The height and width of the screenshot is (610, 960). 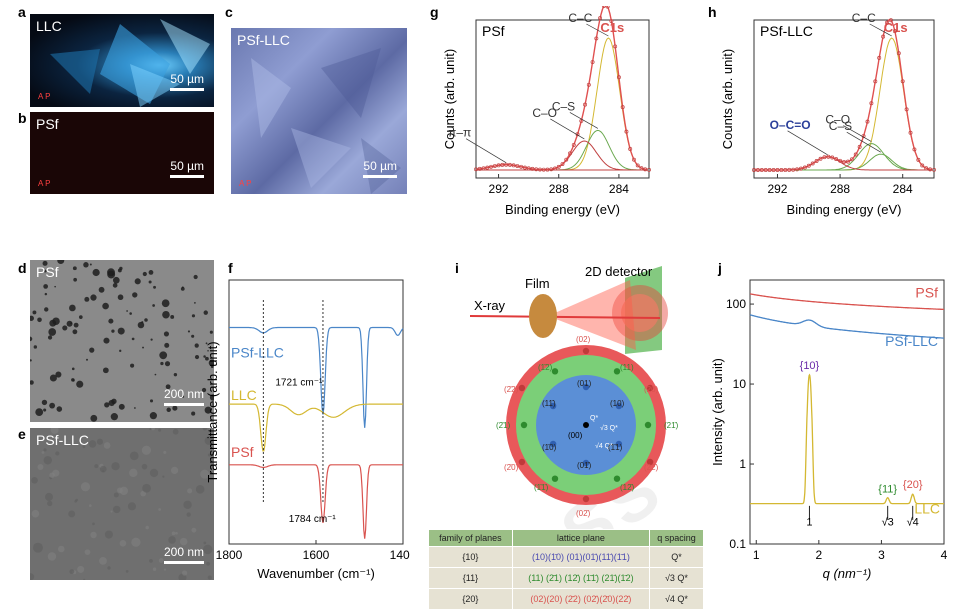 I want to click on polarizer-axes-a: A P, so click(x=44, y=96).